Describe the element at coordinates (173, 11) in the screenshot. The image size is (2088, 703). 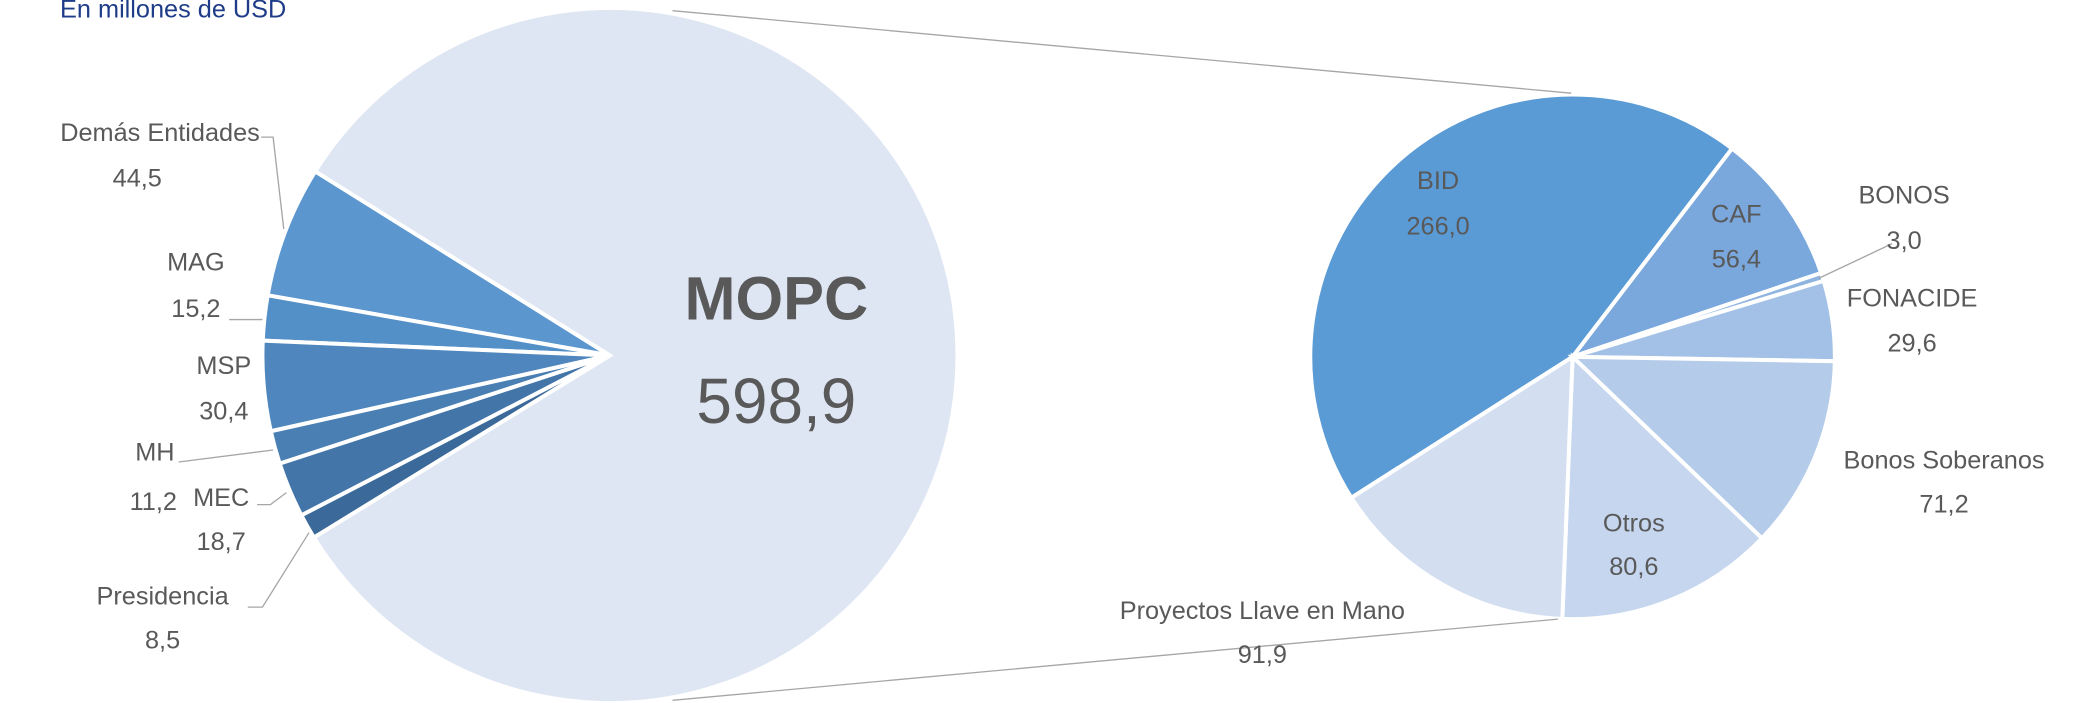
I see `chart-subtitle: En millones de USD` at that location.